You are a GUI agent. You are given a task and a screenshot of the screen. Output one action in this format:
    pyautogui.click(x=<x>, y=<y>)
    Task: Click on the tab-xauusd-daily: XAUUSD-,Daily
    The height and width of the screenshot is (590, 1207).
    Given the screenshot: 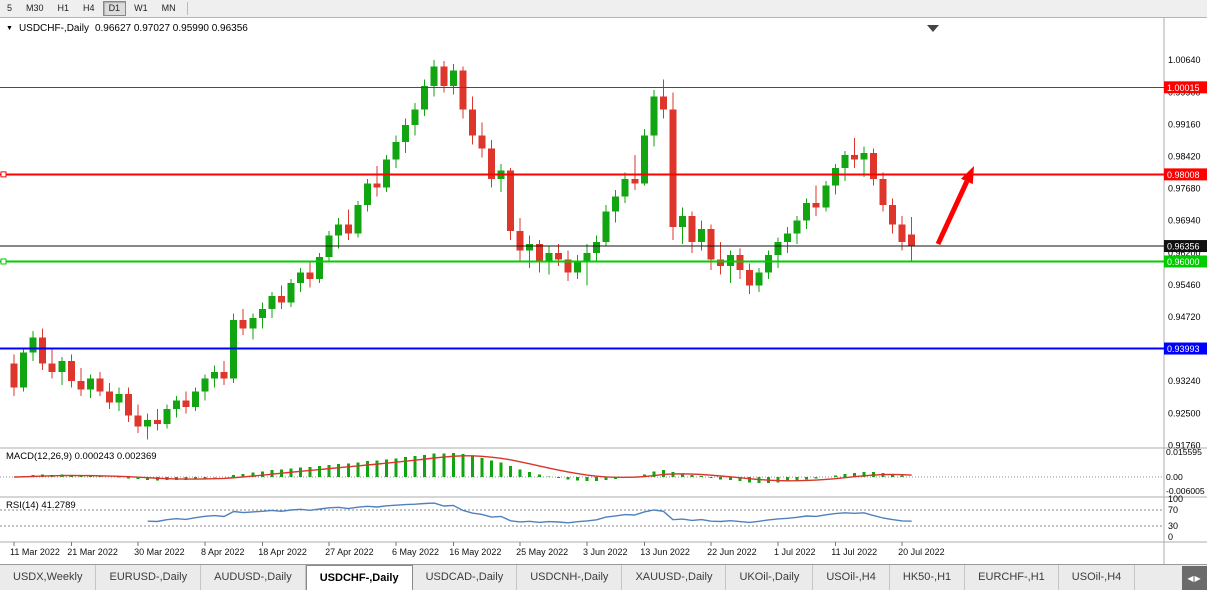 What is the action you would take?
    pyautogui.click(x=674, y=577)
    